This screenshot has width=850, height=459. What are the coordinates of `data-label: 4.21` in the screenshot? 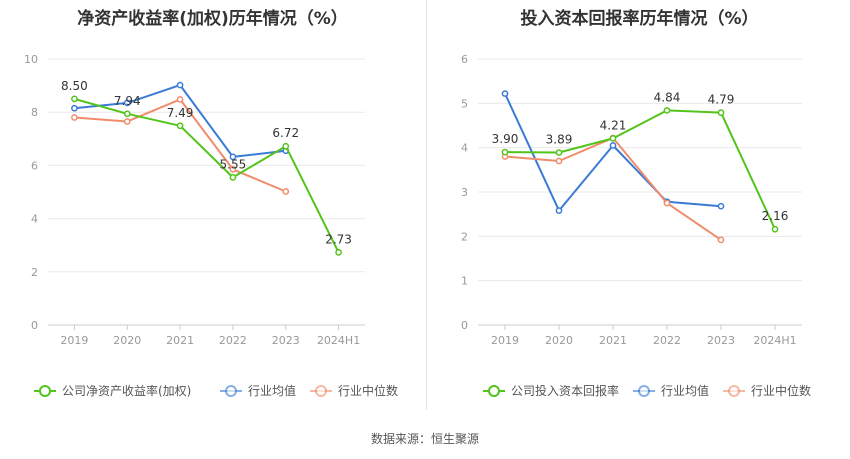 It's located at (613, 125).